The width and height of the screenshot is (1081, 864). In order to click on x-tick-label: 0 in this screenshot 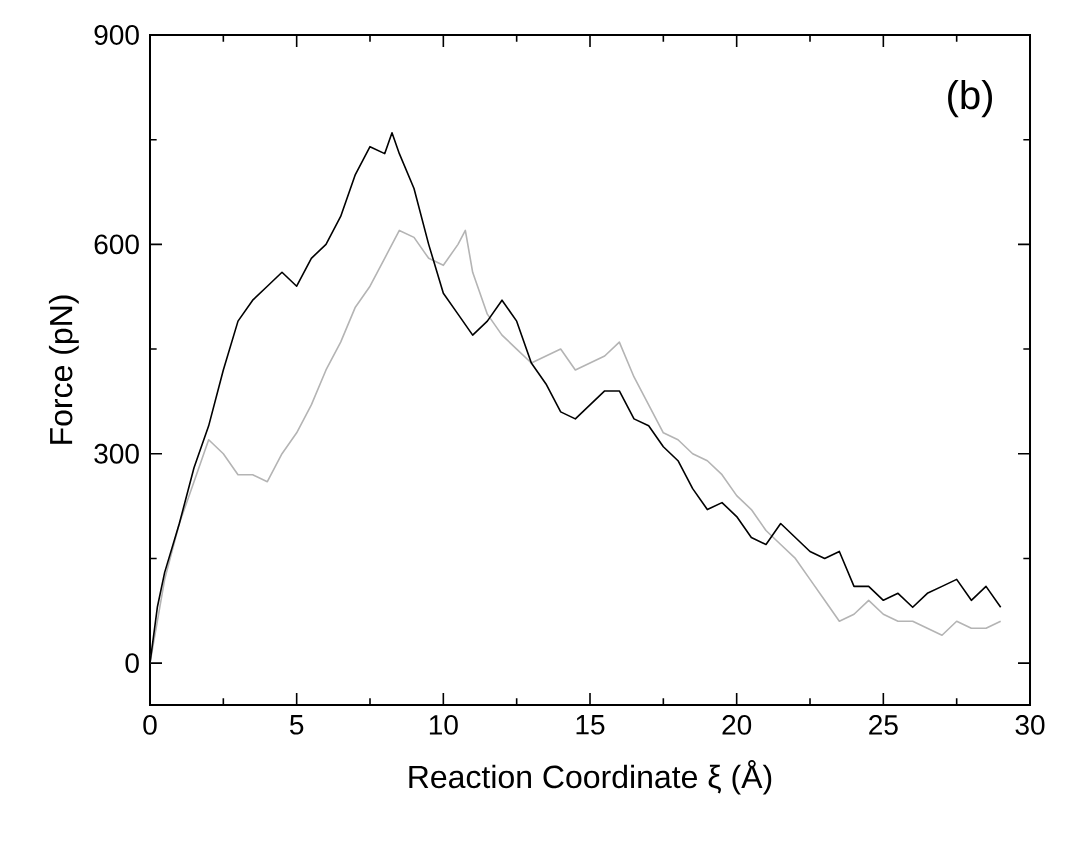, I will do `click(150, 725)`.